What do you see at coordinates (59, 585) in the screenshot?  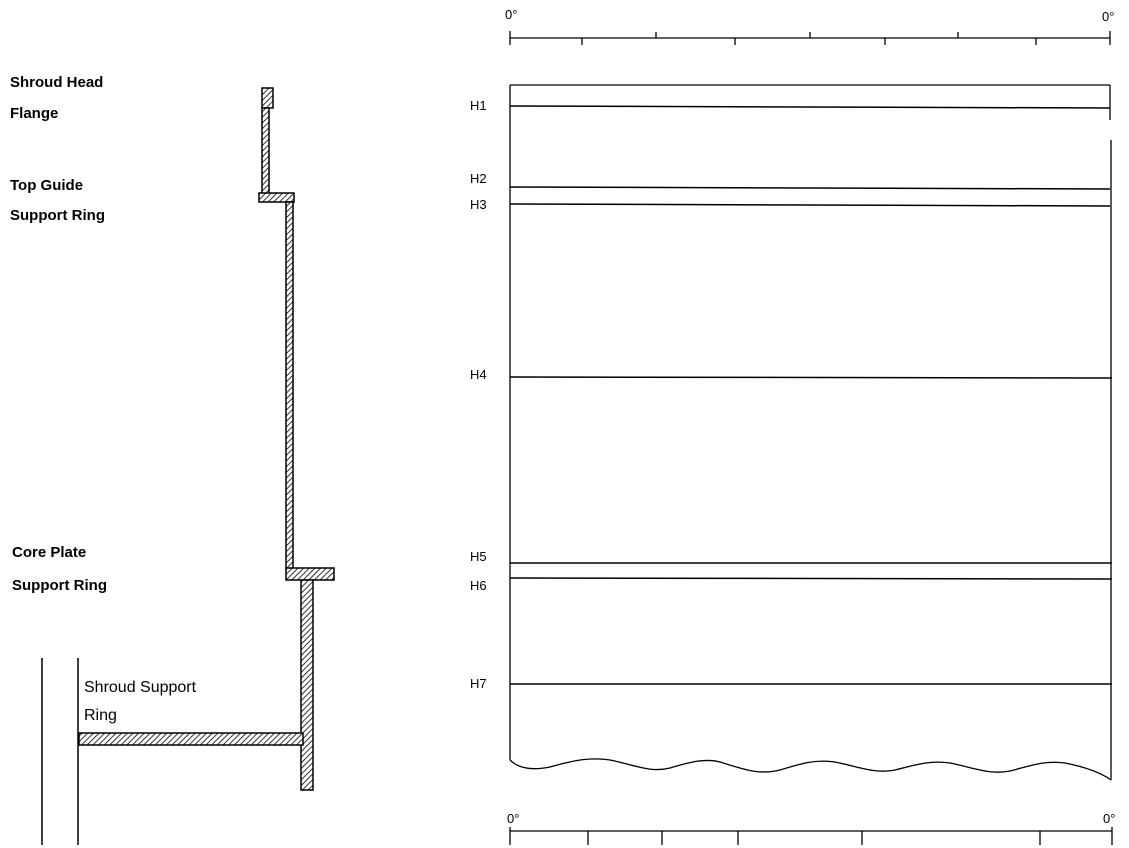 I see `core-plate-support-ring-label-line2: Support Ring` at bounding box center [59, 585].